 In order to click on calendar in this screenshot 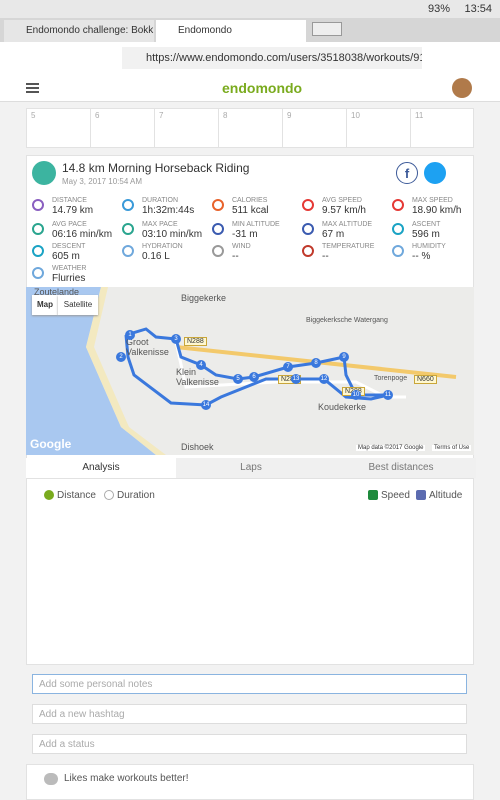, I will do `click(250, 128)`.